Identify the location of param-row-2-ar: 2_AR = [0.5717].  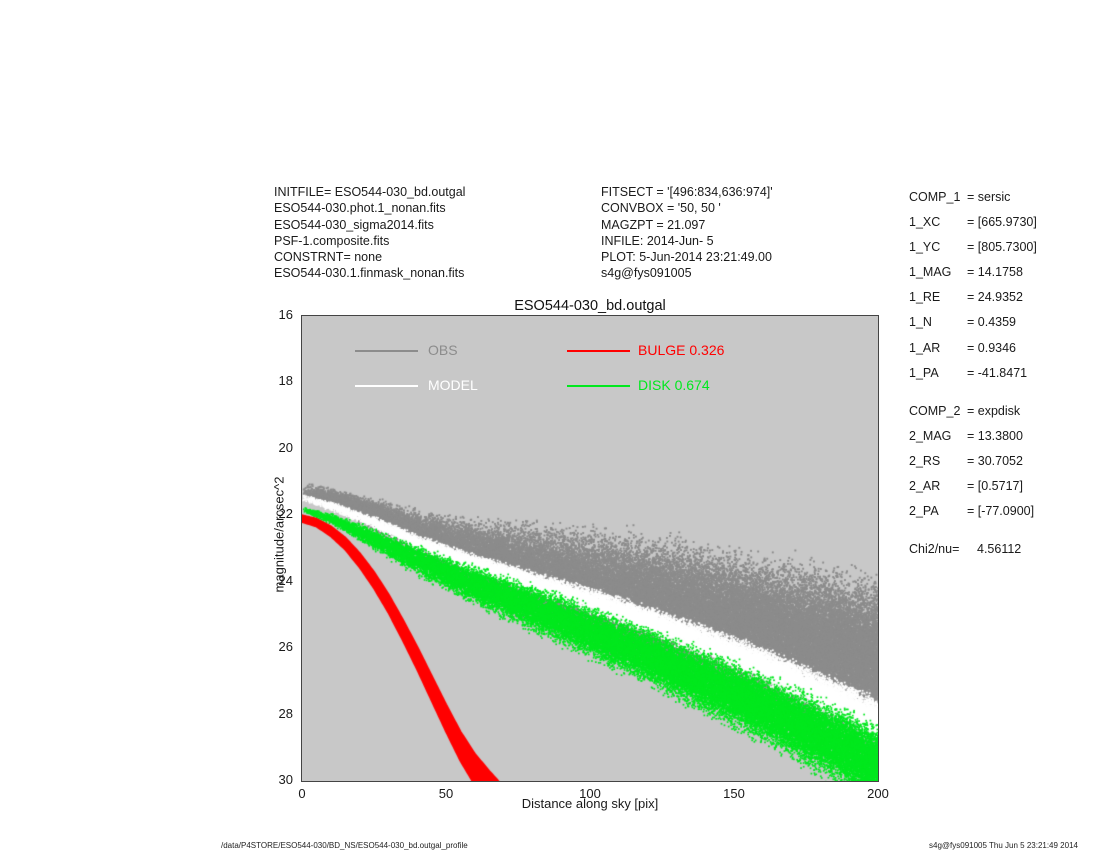
(973, 491).